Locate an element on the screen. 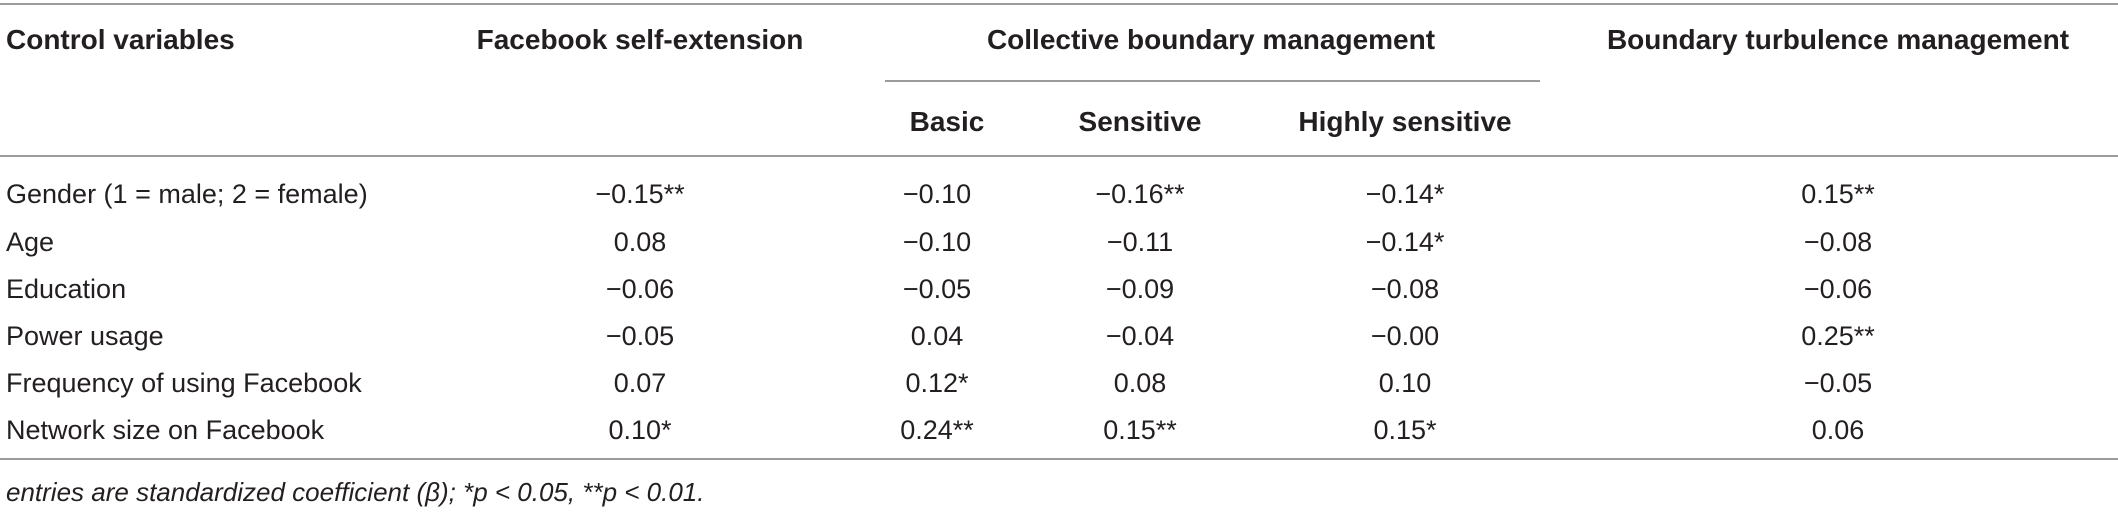 The image size is (2118, 515). cell-fse: 0.07 is located at coordinates (640, 383).